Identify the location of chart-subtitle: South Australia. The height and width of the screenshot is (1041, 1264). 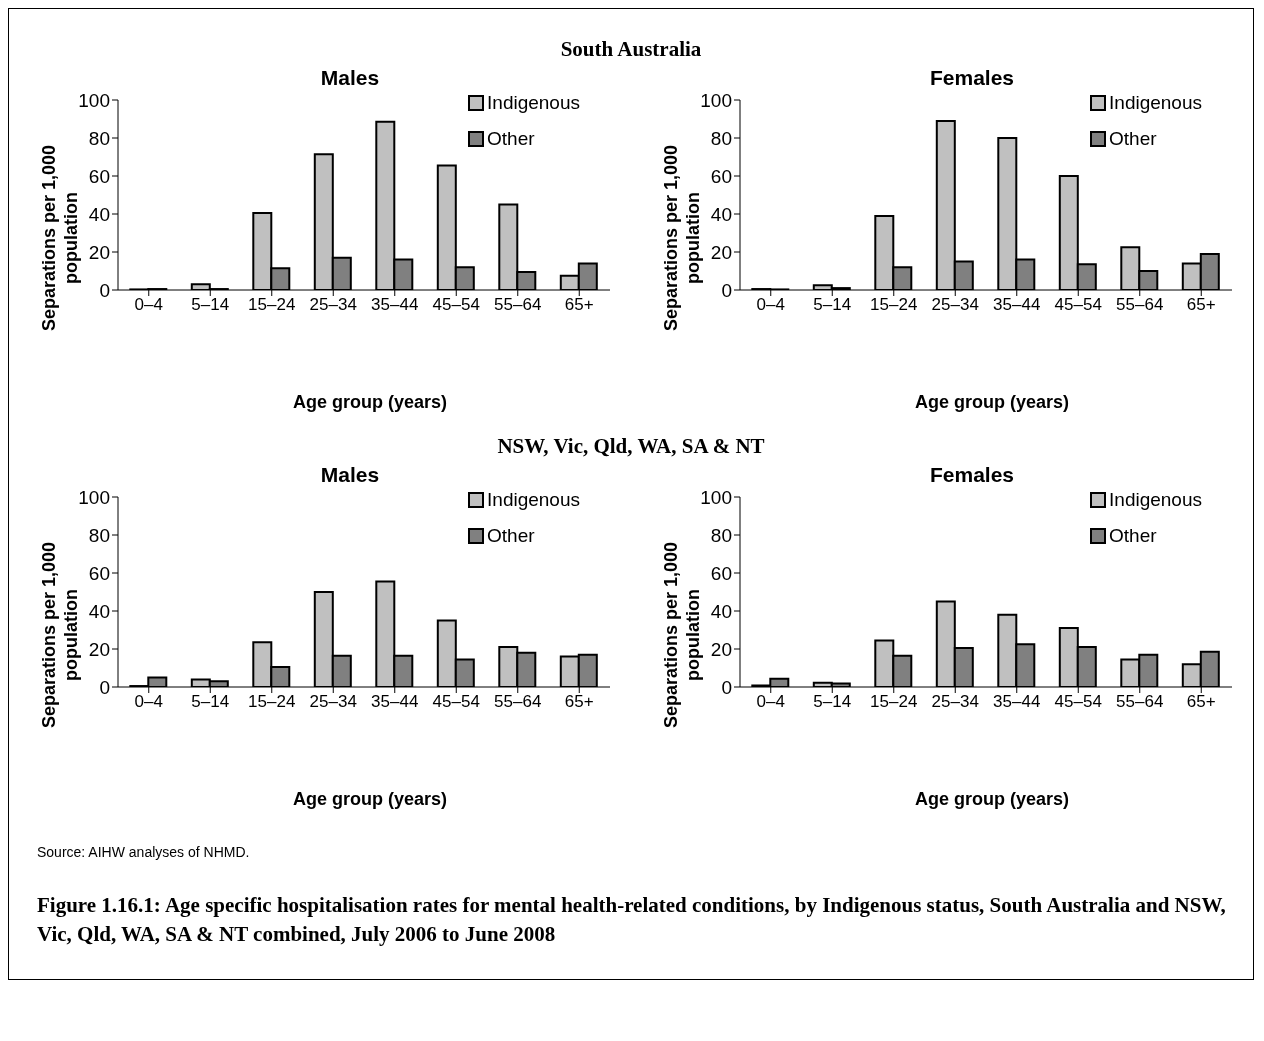
(631, 49).